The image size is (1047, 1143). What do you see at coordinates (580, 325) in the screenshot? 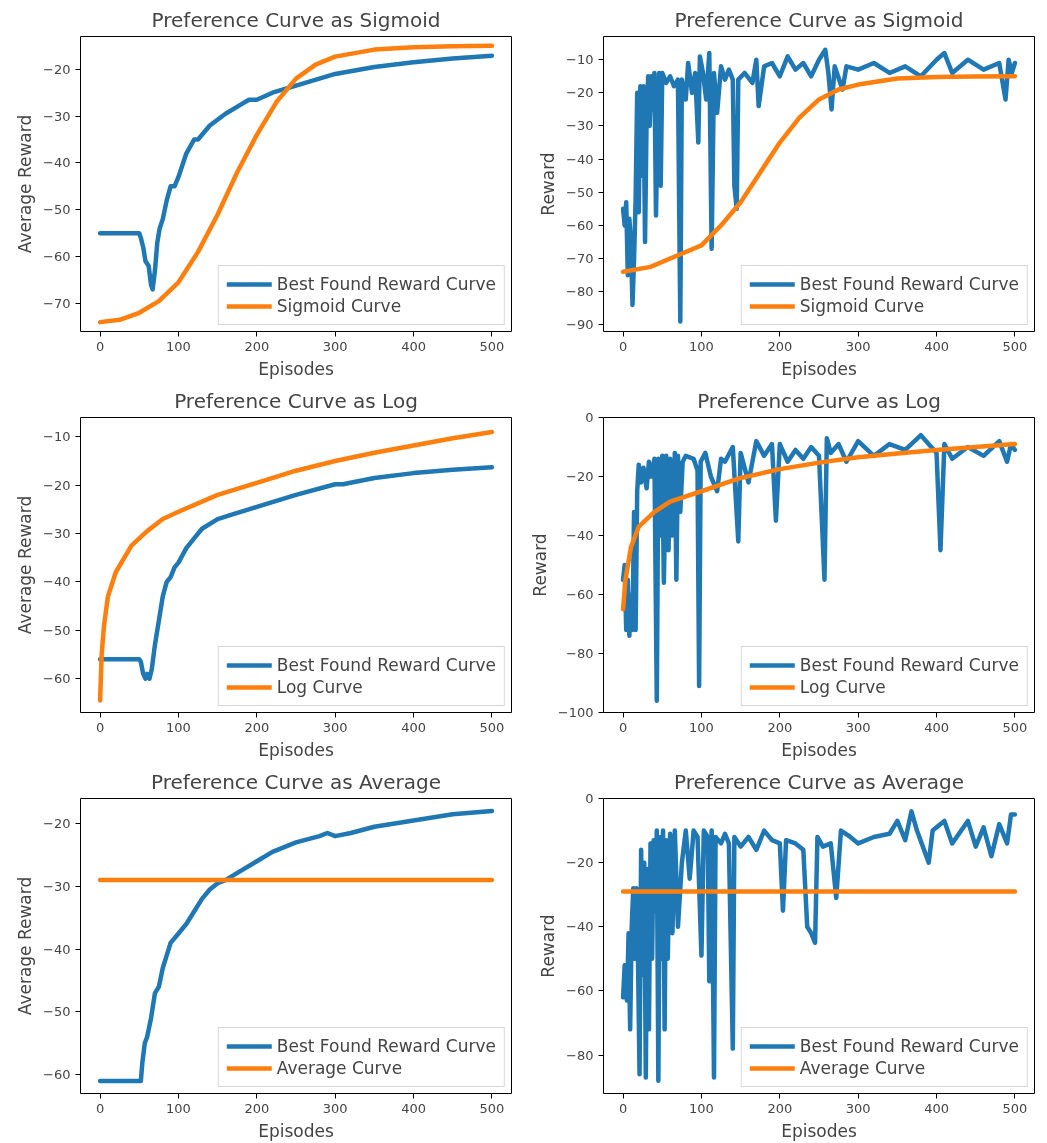
I see `y-tick-label: −90` at bounding box center [580, 325].